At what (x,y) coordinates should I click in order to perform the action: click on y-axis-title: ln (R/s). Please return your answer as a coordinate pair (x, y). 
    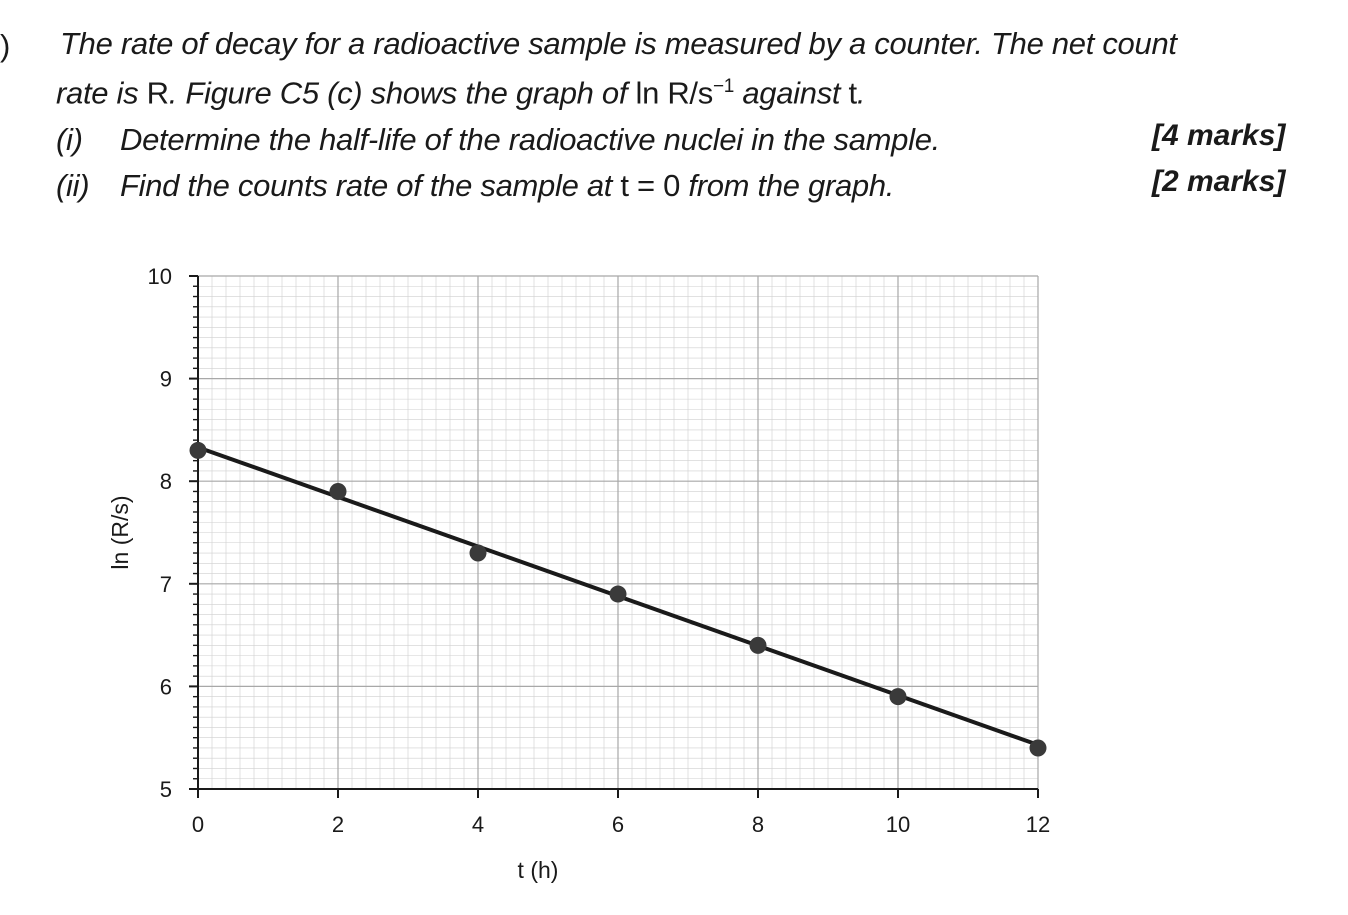
    Looking at the image, I should click on (120, 532).